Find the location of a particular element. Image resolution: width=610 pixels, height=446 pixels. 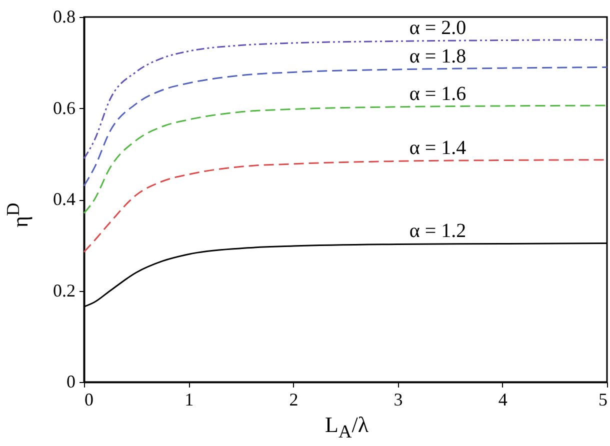

x-tick-label: 5 is located at coordinates (603, 400).